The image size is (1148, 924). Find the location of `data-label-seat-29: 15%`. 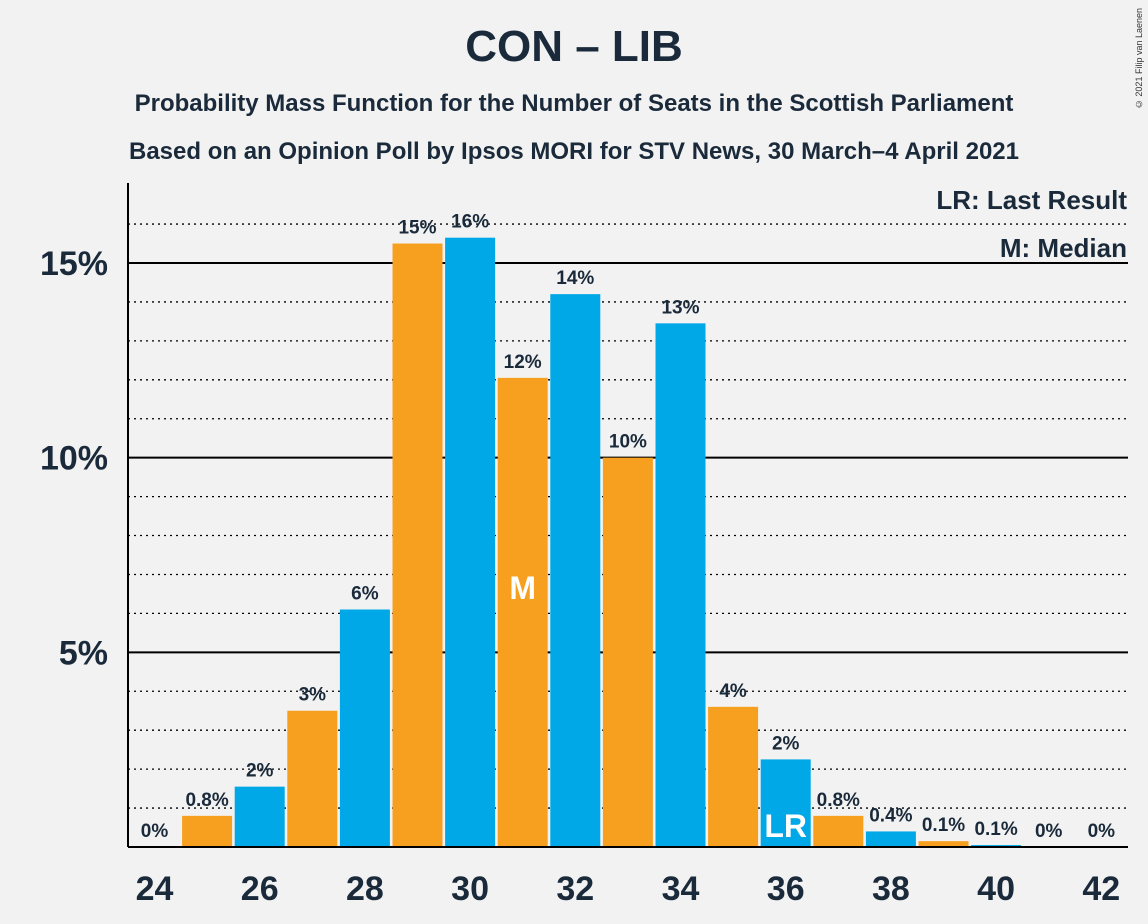

data-label-seat-29: 15% is located at coordinates (417, 228).